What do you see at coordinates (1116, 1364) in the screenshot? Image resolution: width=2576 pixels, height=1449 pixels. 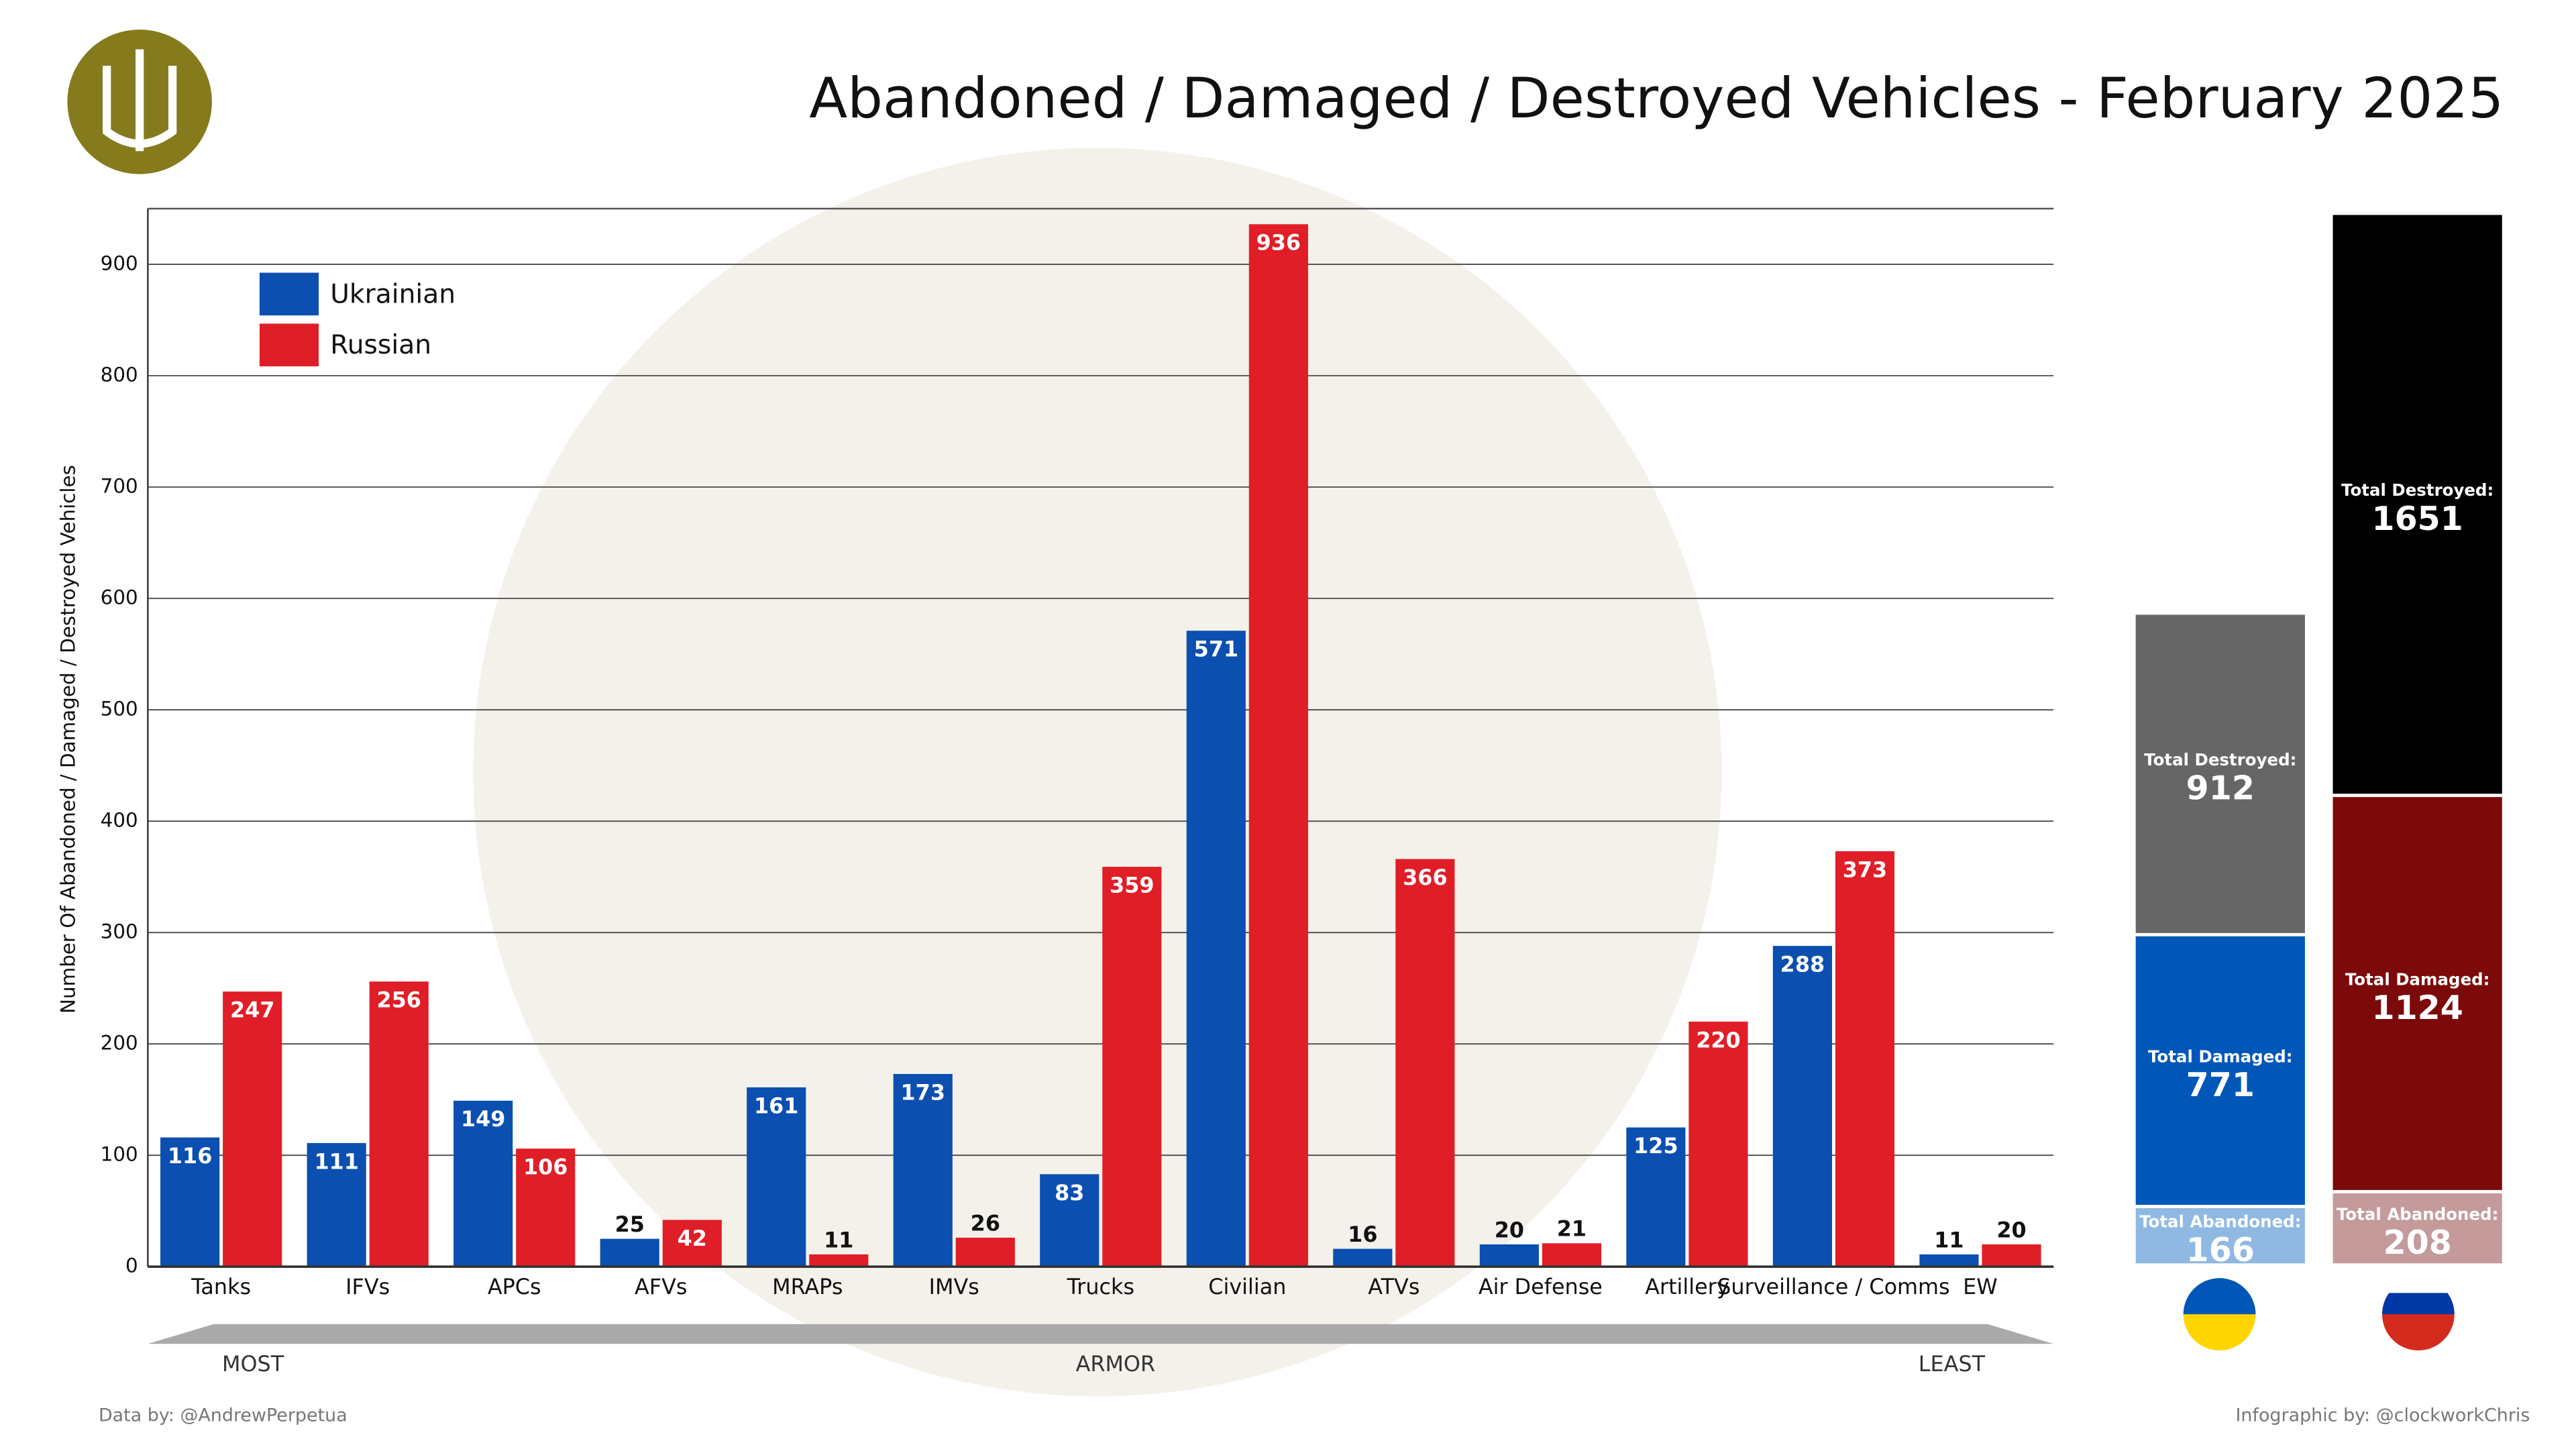 I see `armor-center: ARMOR` at bounding box center [1116, 1364].